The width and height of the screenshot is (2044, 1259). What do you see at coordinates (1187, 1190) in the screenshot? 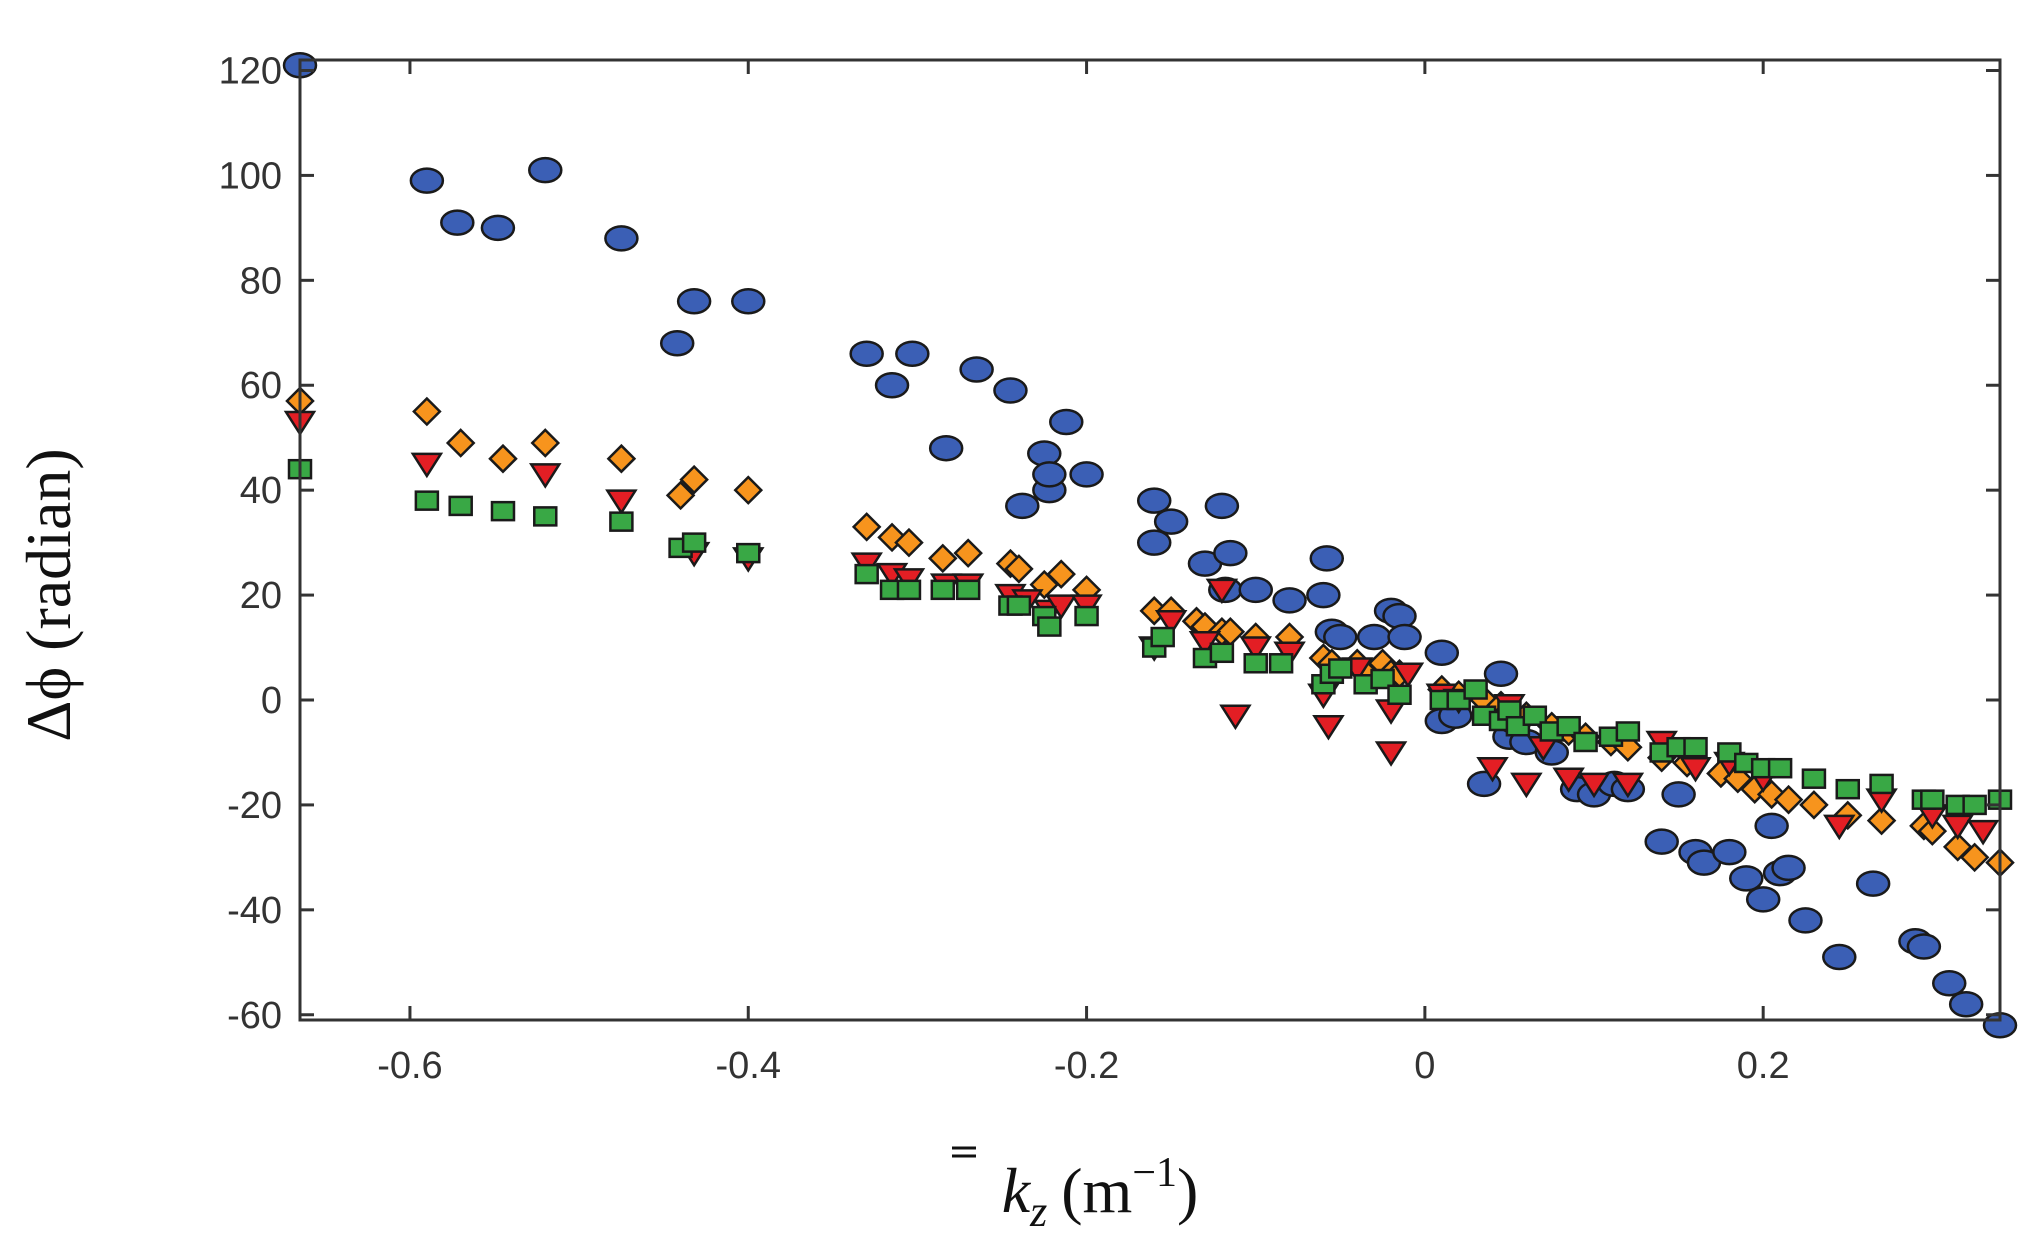
I see `x-axis-unit-close: )` at bounding box center [1187, 1190].